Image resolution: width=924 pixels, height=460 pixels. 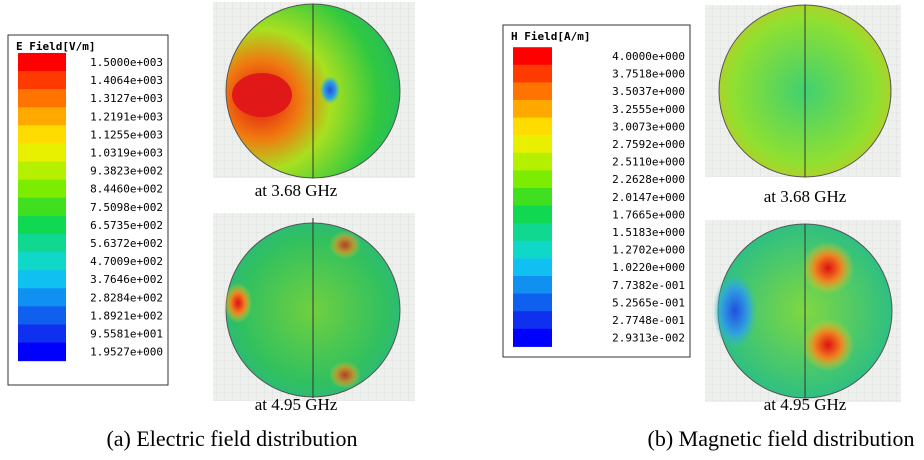 What do you see at coordinates (126, 315) in the screenshot?
I see `legend-label: 1.8921e+002` at bounding box center [126, 315].